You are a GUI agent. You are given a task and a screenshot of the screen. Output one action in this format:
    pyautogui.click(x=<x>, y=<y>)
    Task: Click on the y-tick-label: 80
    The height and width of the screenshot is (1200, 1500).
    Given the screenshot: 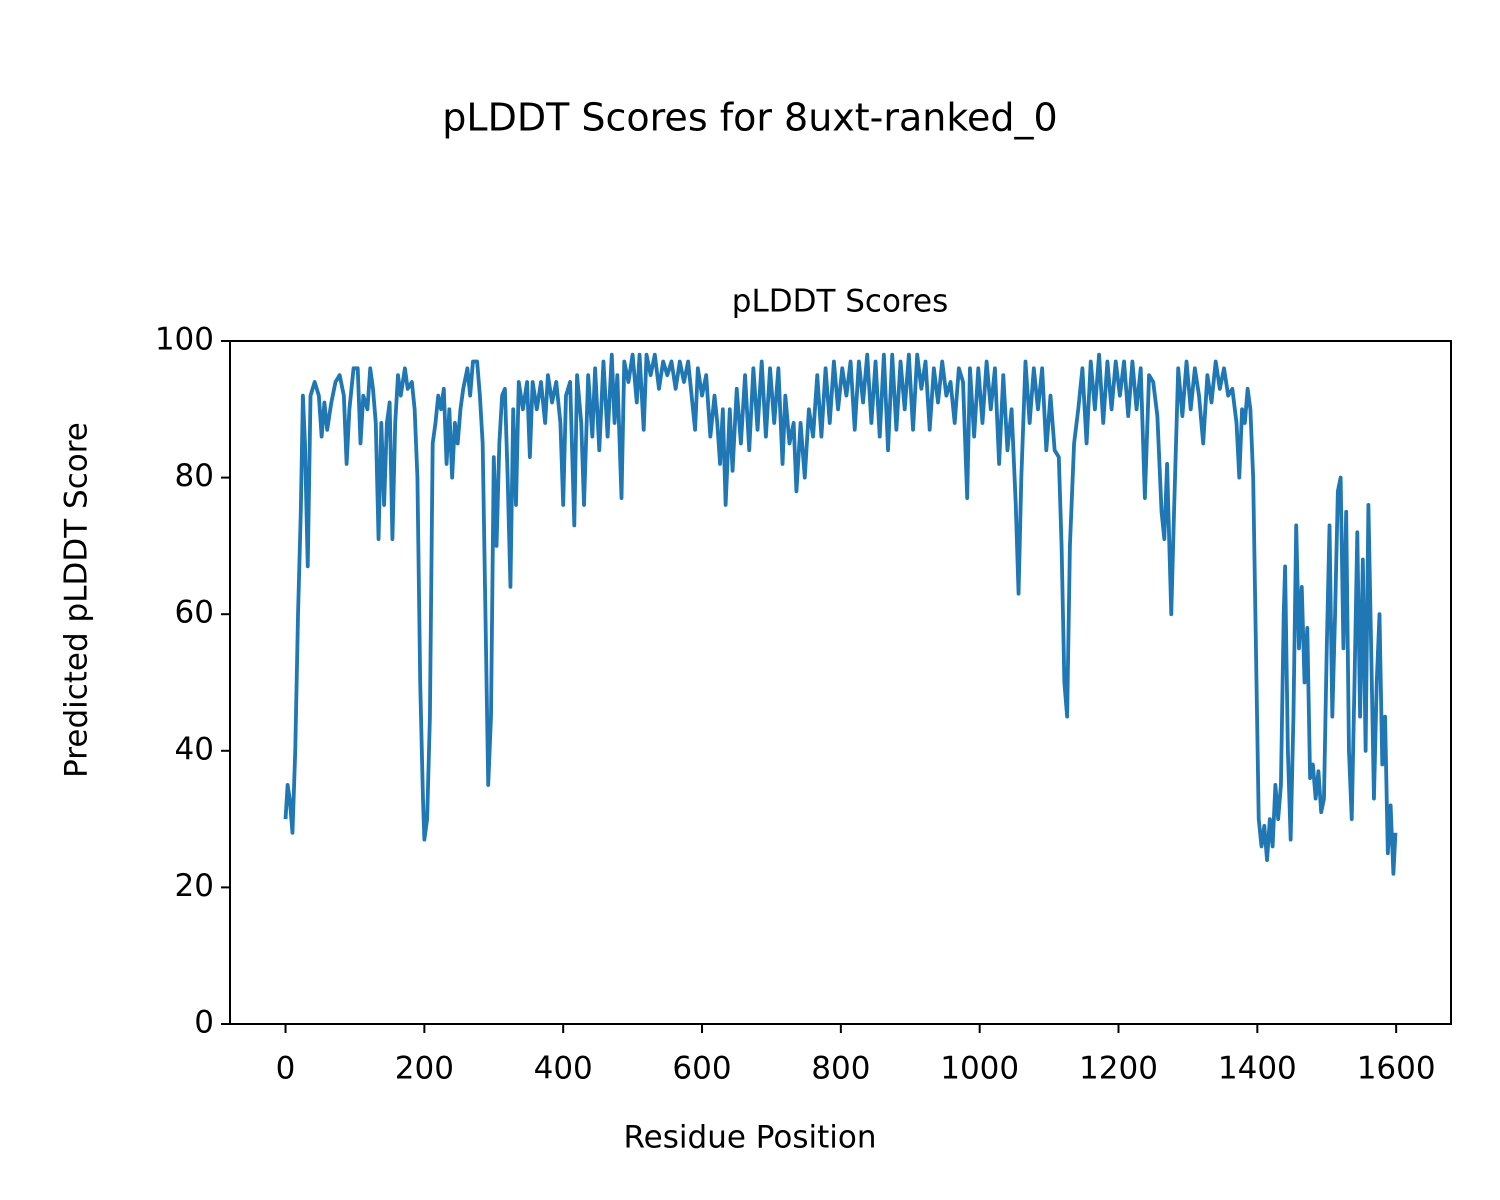 What is the action you would take?
    pyautogui.click(x=194, y=476)
    